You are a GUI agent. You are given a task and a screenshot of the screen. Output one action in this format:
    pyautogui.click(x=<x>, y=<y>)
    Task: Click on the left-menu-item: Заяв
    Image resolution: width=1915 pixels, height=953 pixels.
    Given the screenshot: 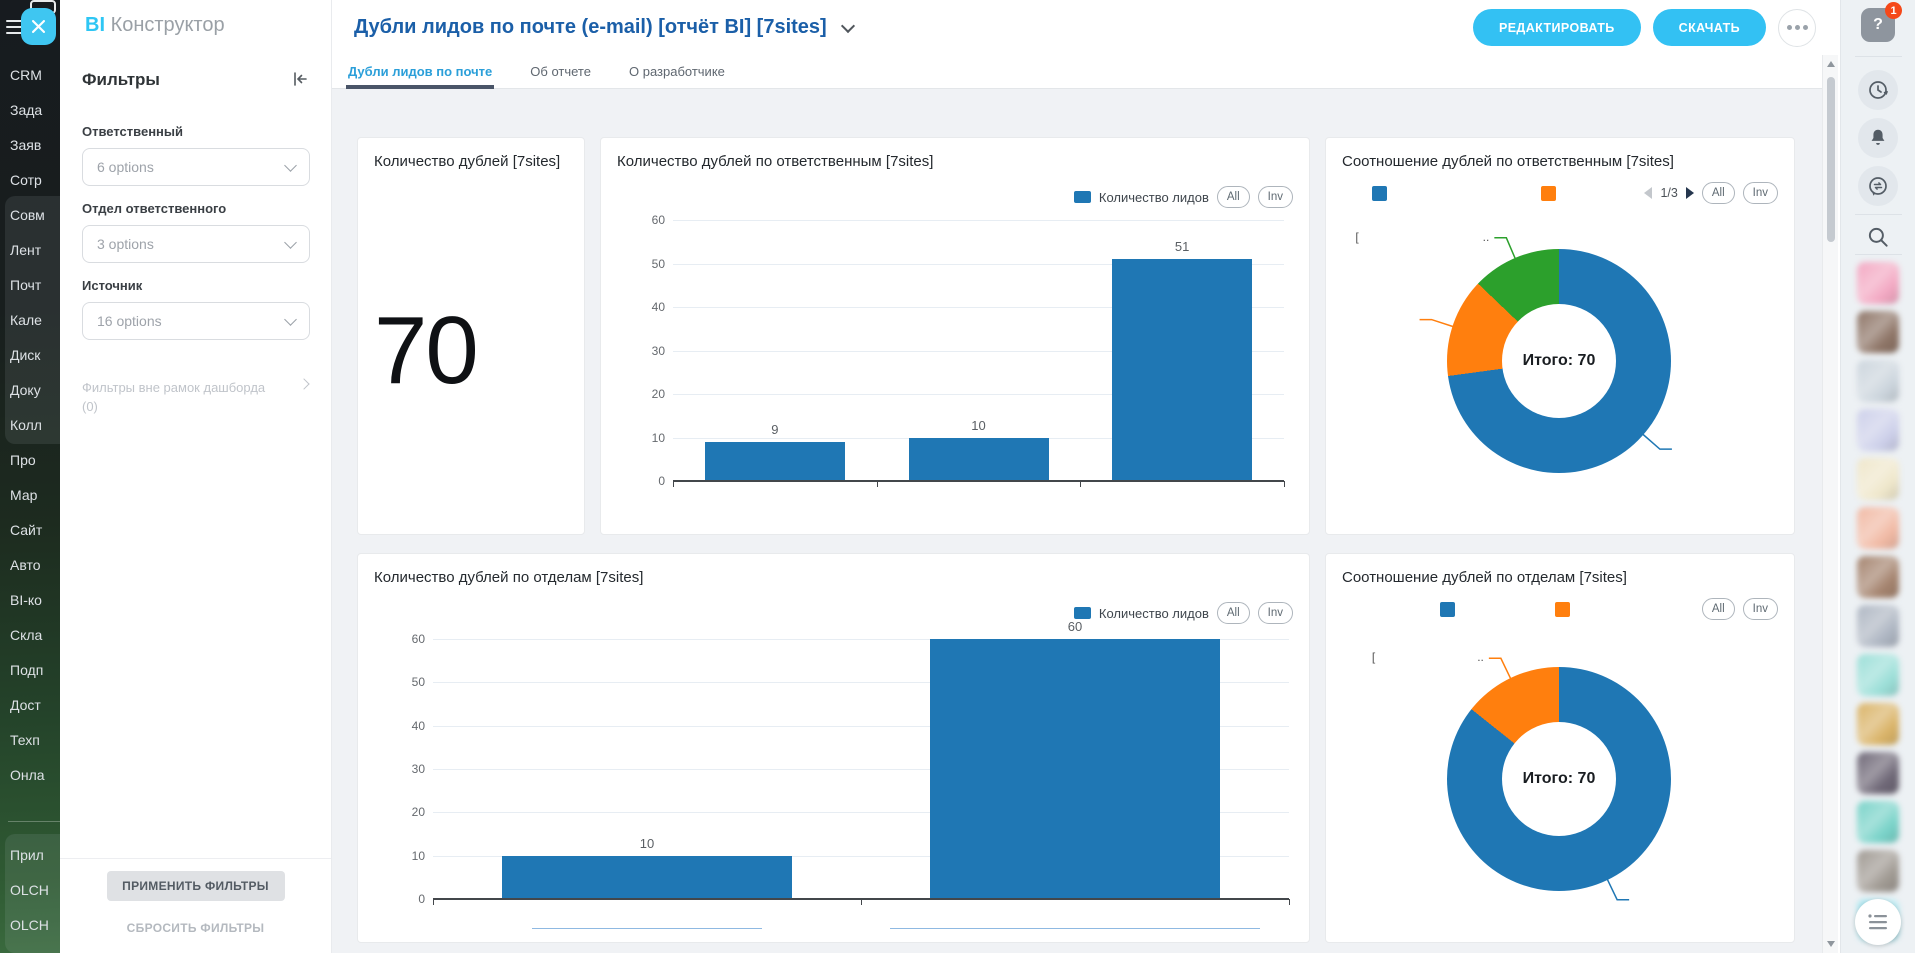 What is the action you would take?
    pyautogui.click(x=26, y=145)
    